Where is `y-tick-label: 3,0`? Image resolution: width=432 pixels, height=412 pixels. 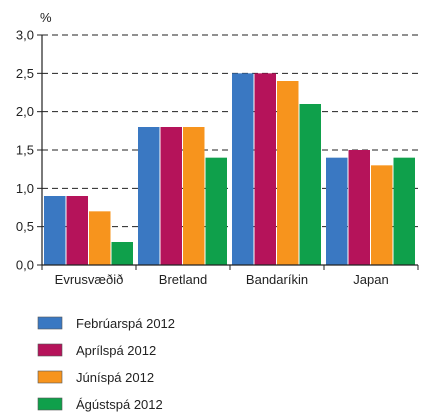
y-tick-label: 3,0 is located at coordinates (25, 35).